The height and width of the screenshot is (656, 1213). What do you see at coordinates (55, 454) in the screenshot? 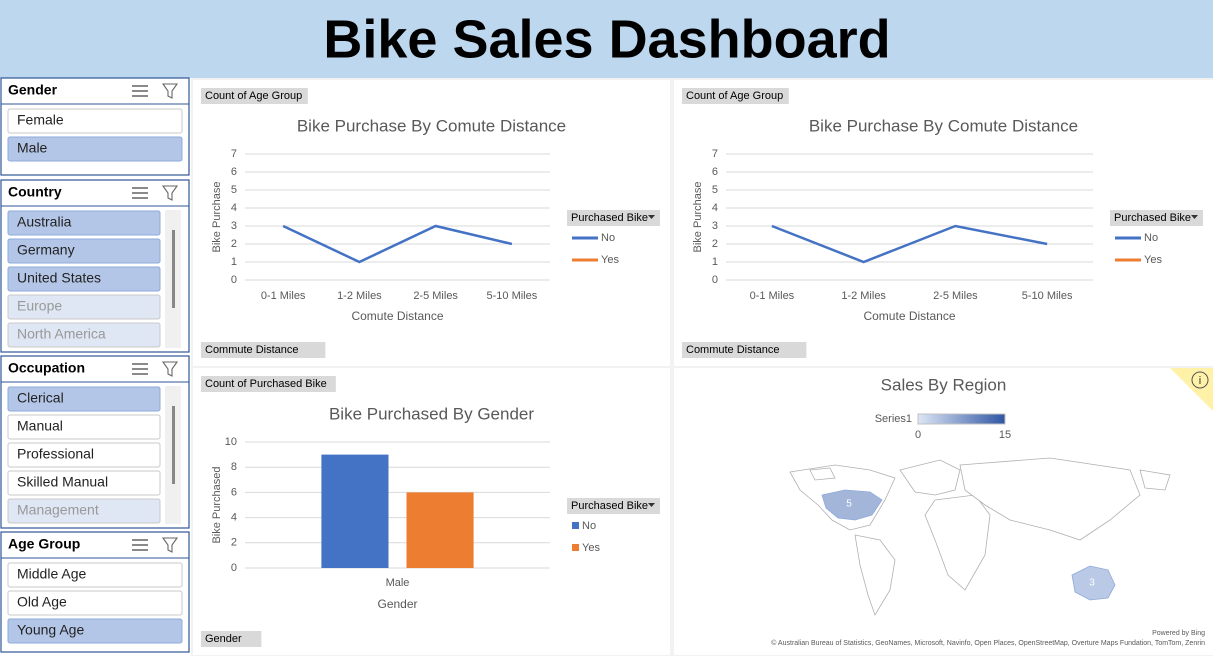
I see `slicer-item-label: Professional` at bounding box center [55, 454].